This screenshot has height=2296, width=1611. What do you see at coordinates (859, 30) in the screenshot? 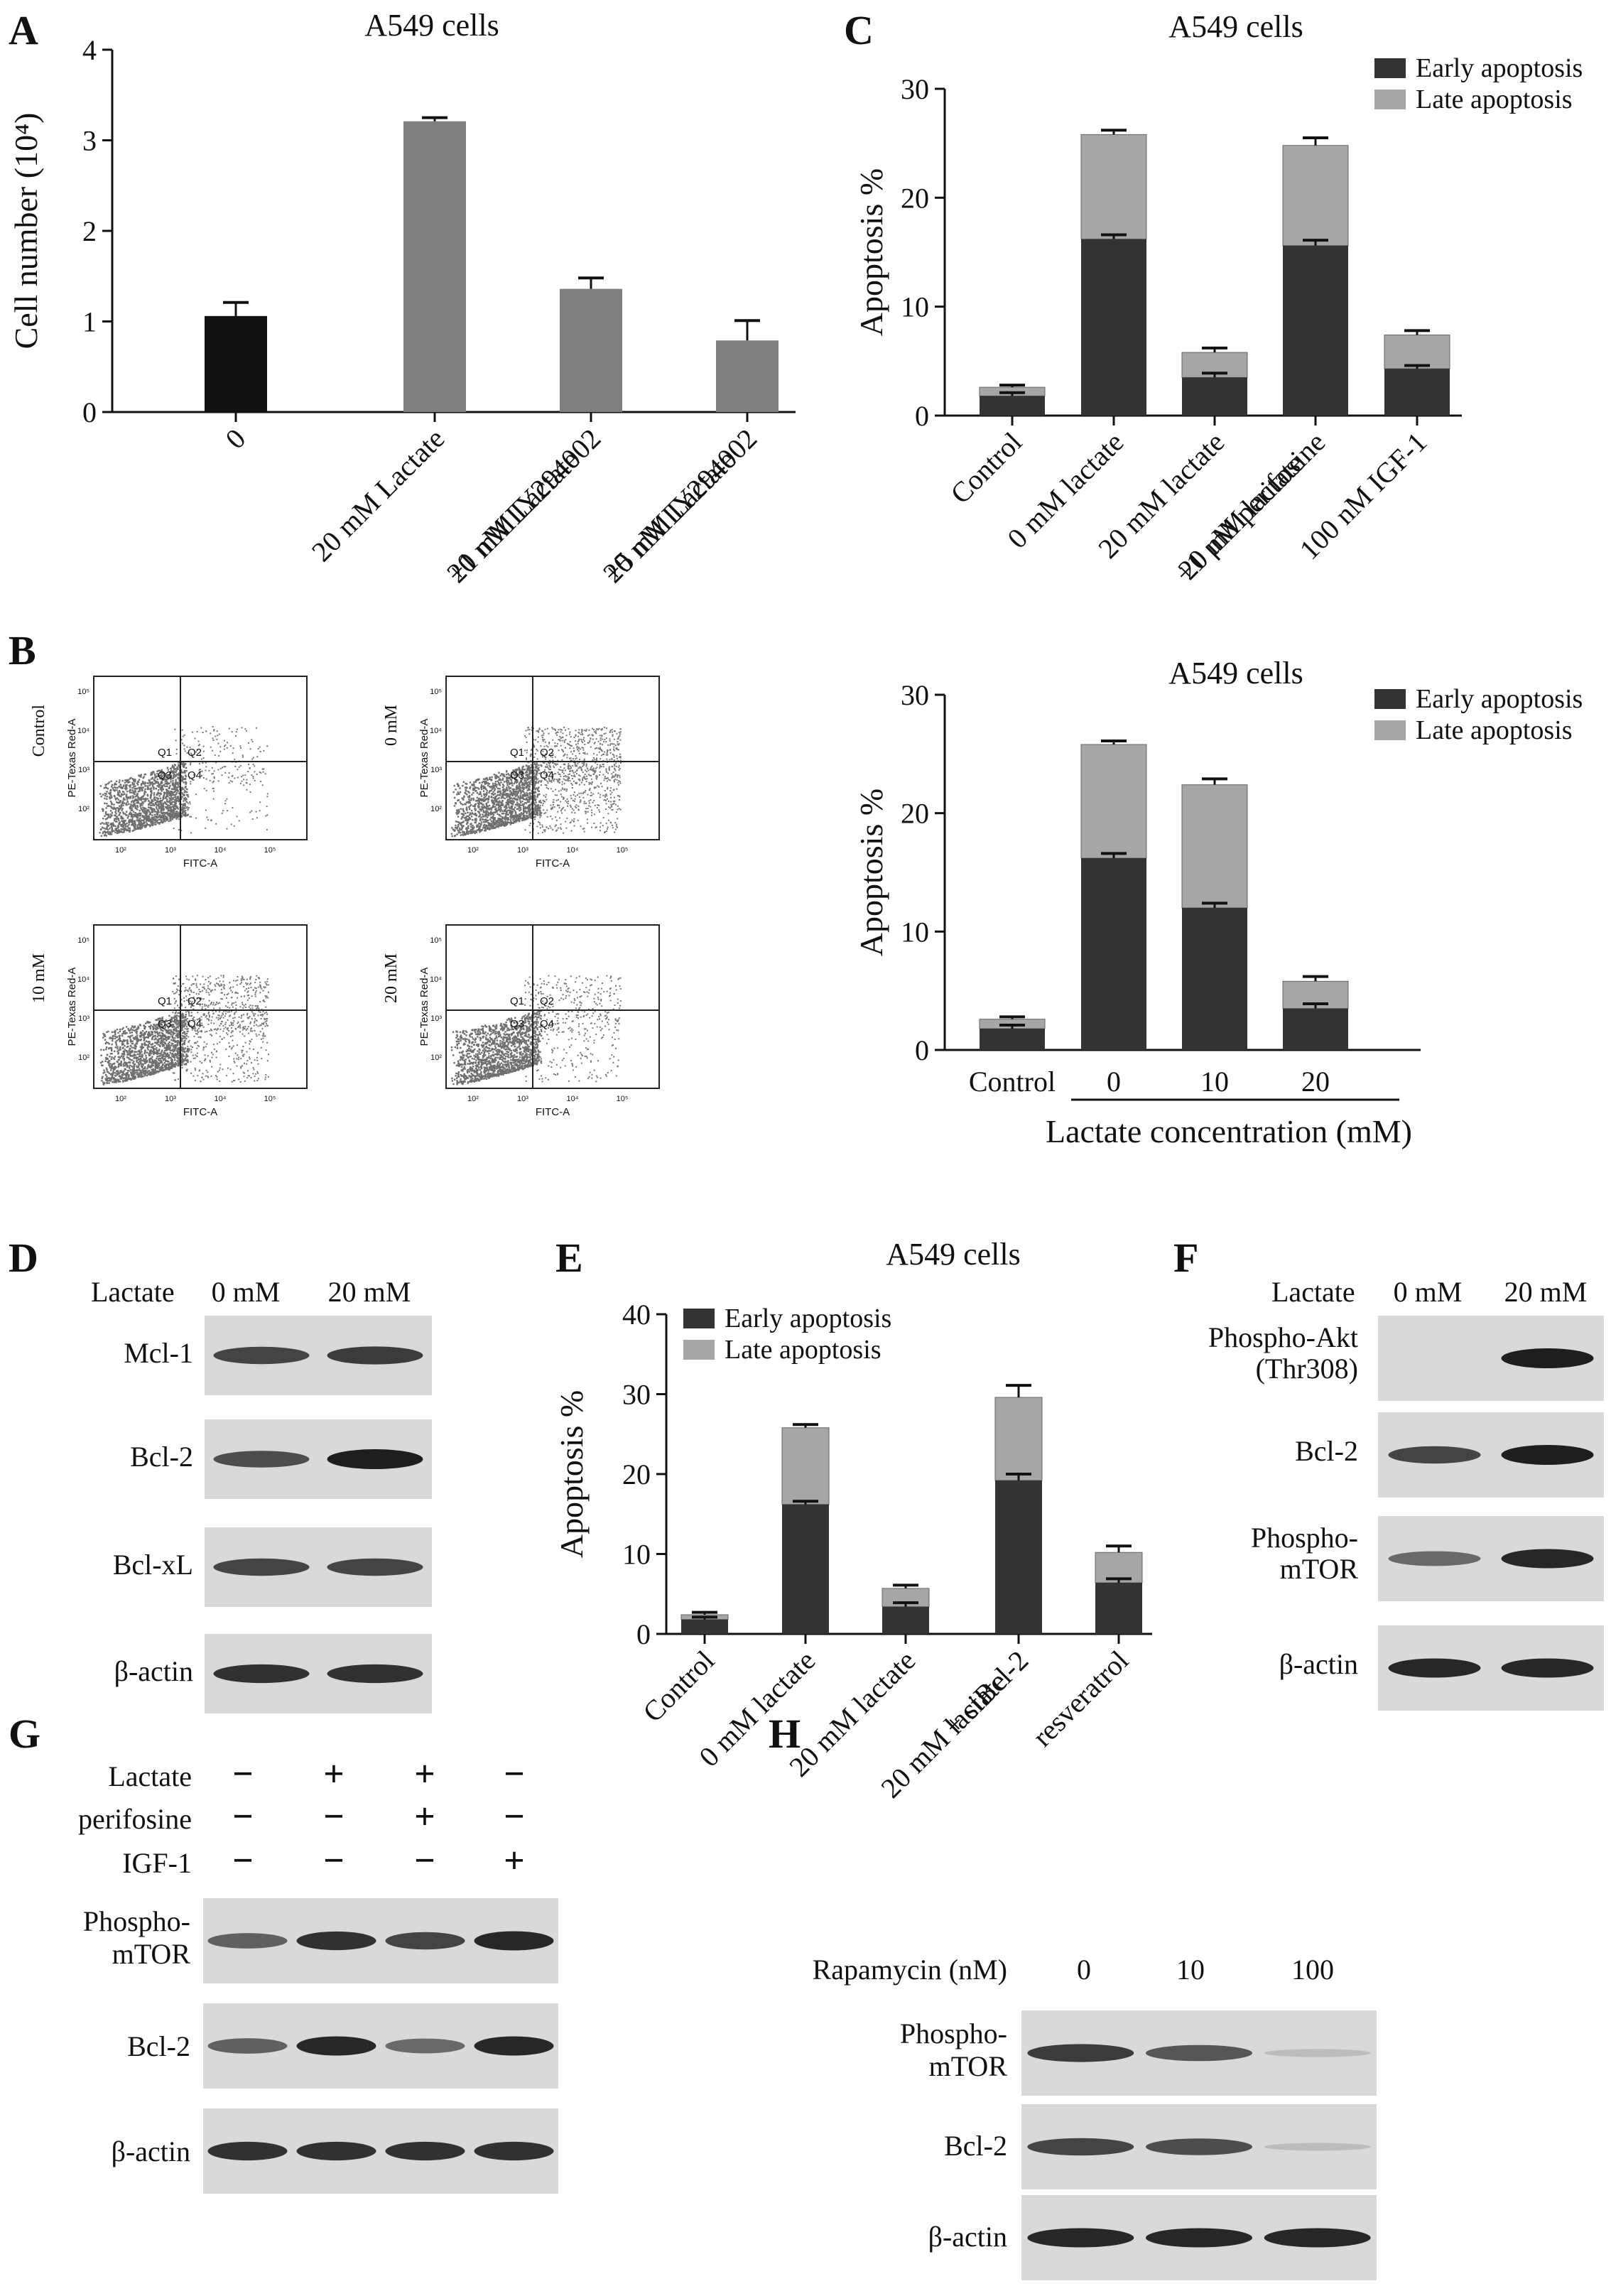
I see `panel-letter-c: C` at bounding box center [859, 30].